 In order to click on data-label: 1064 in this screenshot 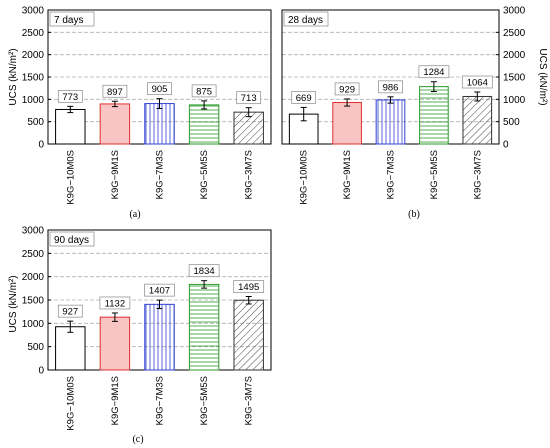, I will do `click(477, 83)`.